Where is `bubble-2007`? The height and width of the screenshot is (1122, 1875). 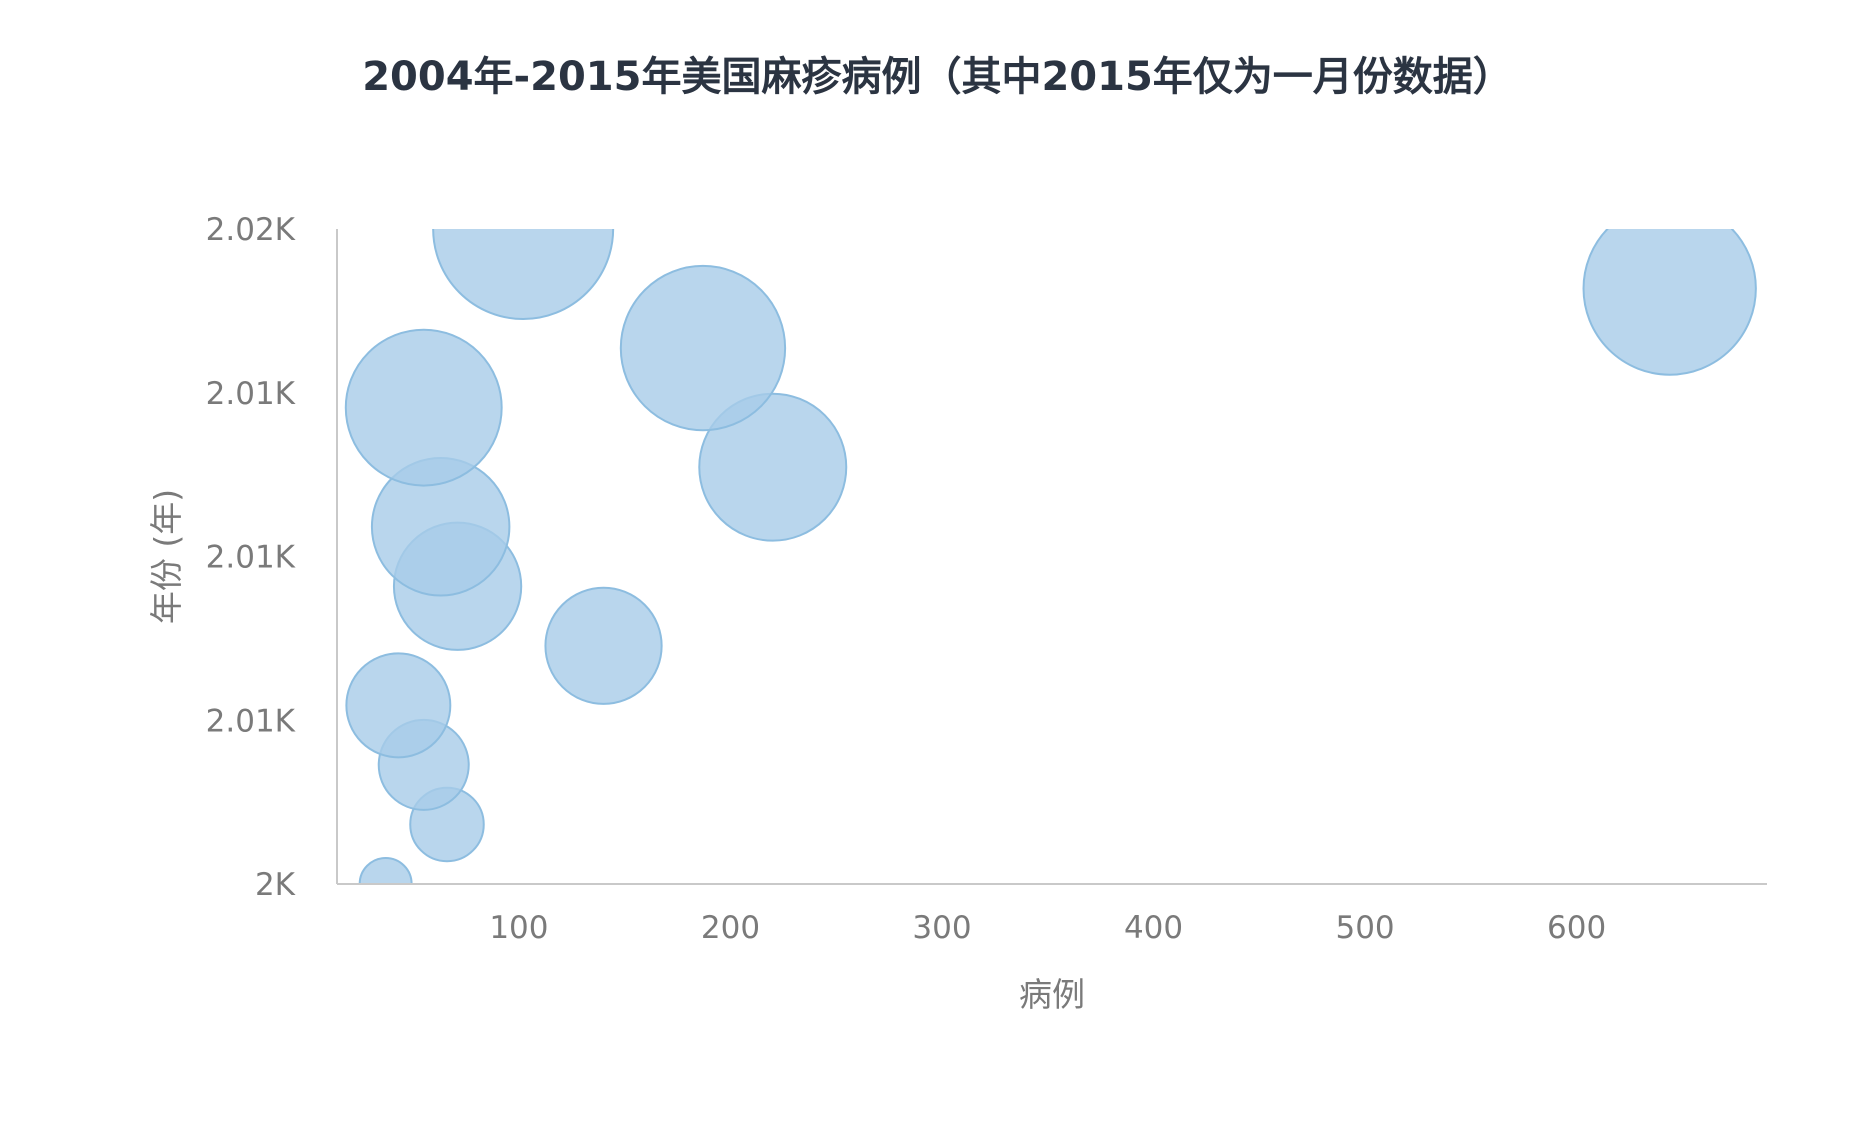
bubble-2007 is located at coordinates (398, 705).